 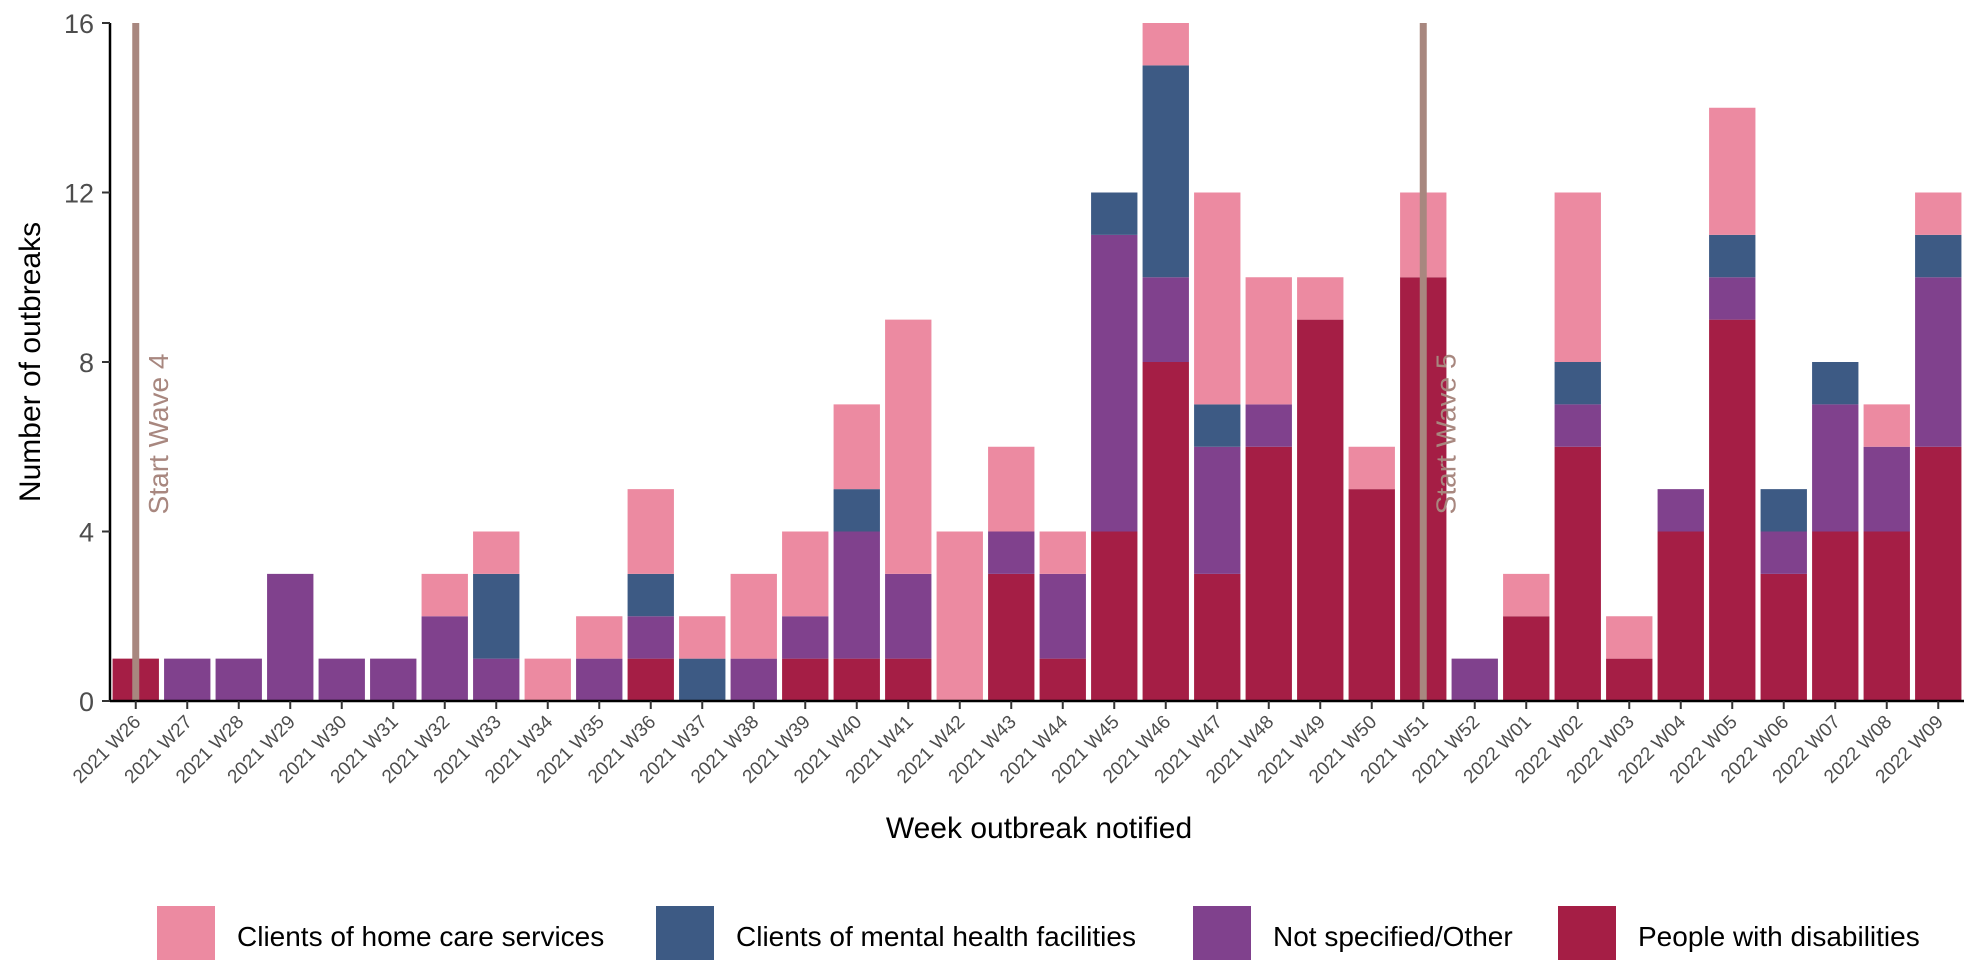 I want to click on y-tick-label: 0, so click(x=86, y=702).